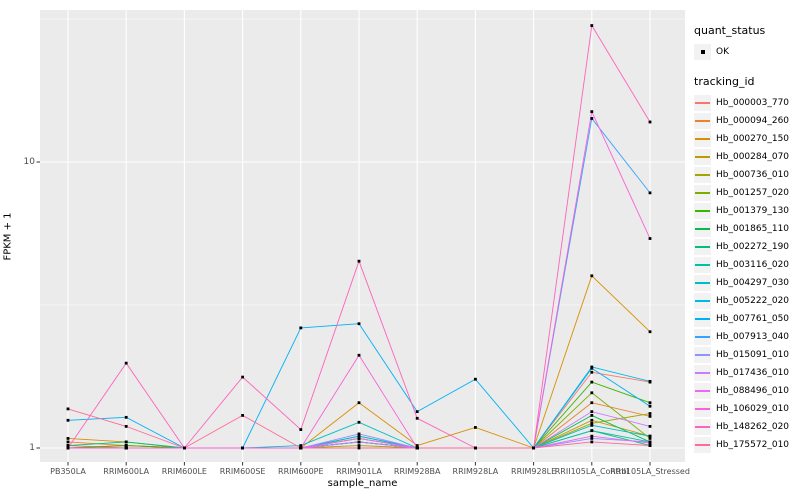  What do you see at coordinates (741, 300) in the screenshot?
I see `legend-item-Hb_005222_020: Hb_005222_020` at bounding box center [741, 300].